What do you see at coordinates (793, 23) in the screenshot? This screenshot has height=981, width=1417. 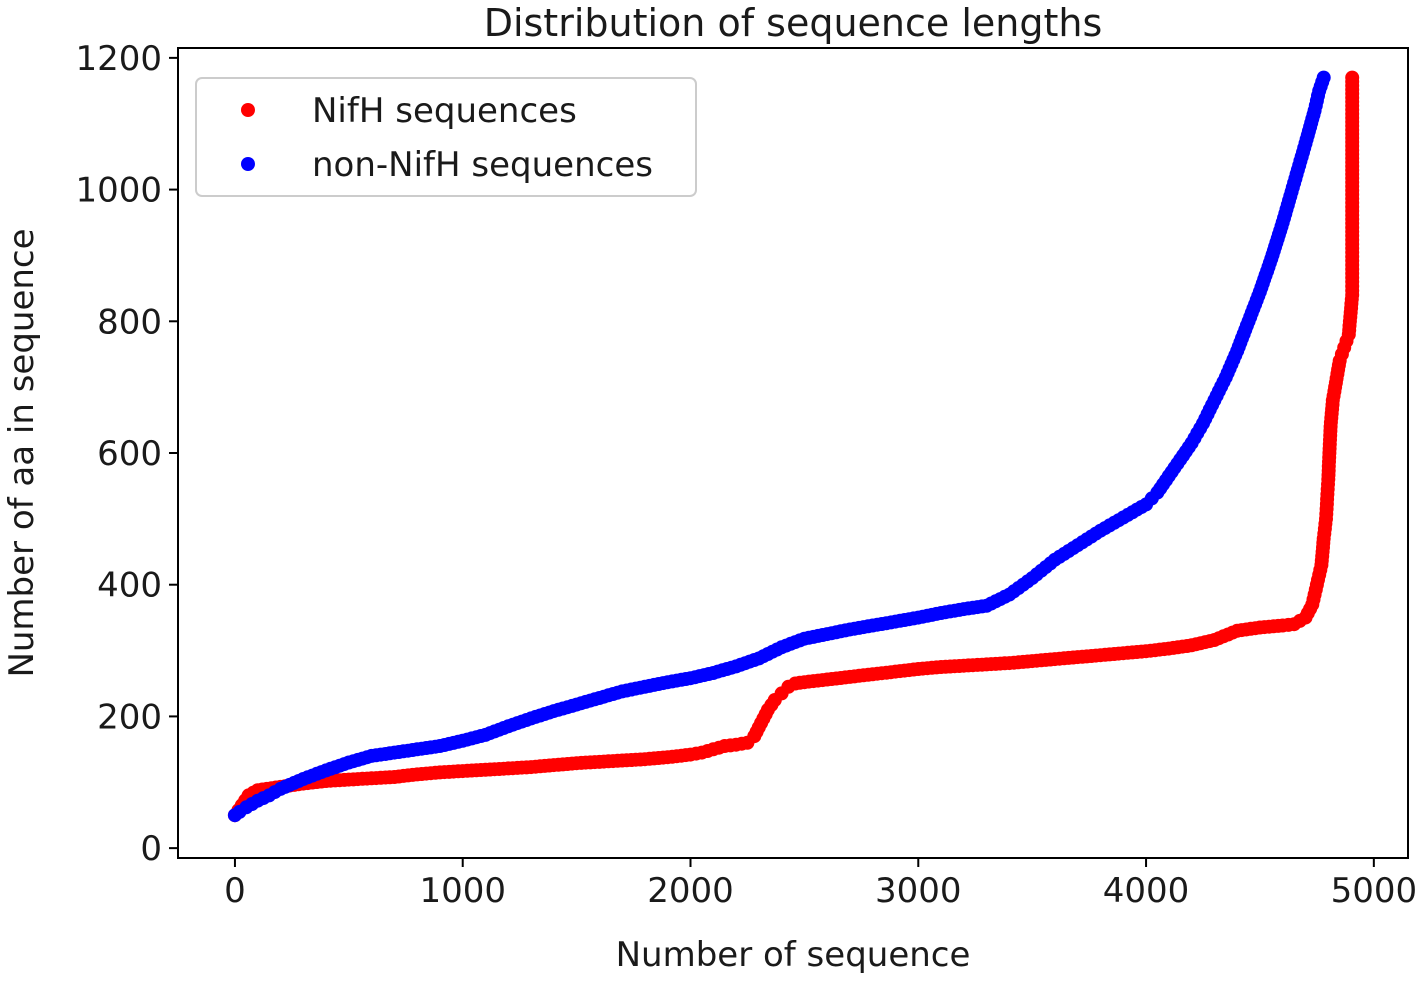 I see `chart-title: Distribution of sequence lengths` at bounding box center [793, 23].